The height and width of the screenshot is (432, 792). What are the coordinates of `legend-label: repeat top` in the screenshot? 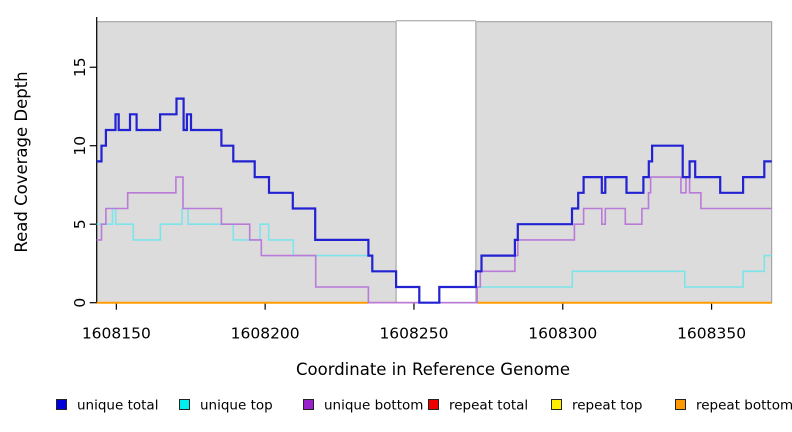 It's located at (607, 406).